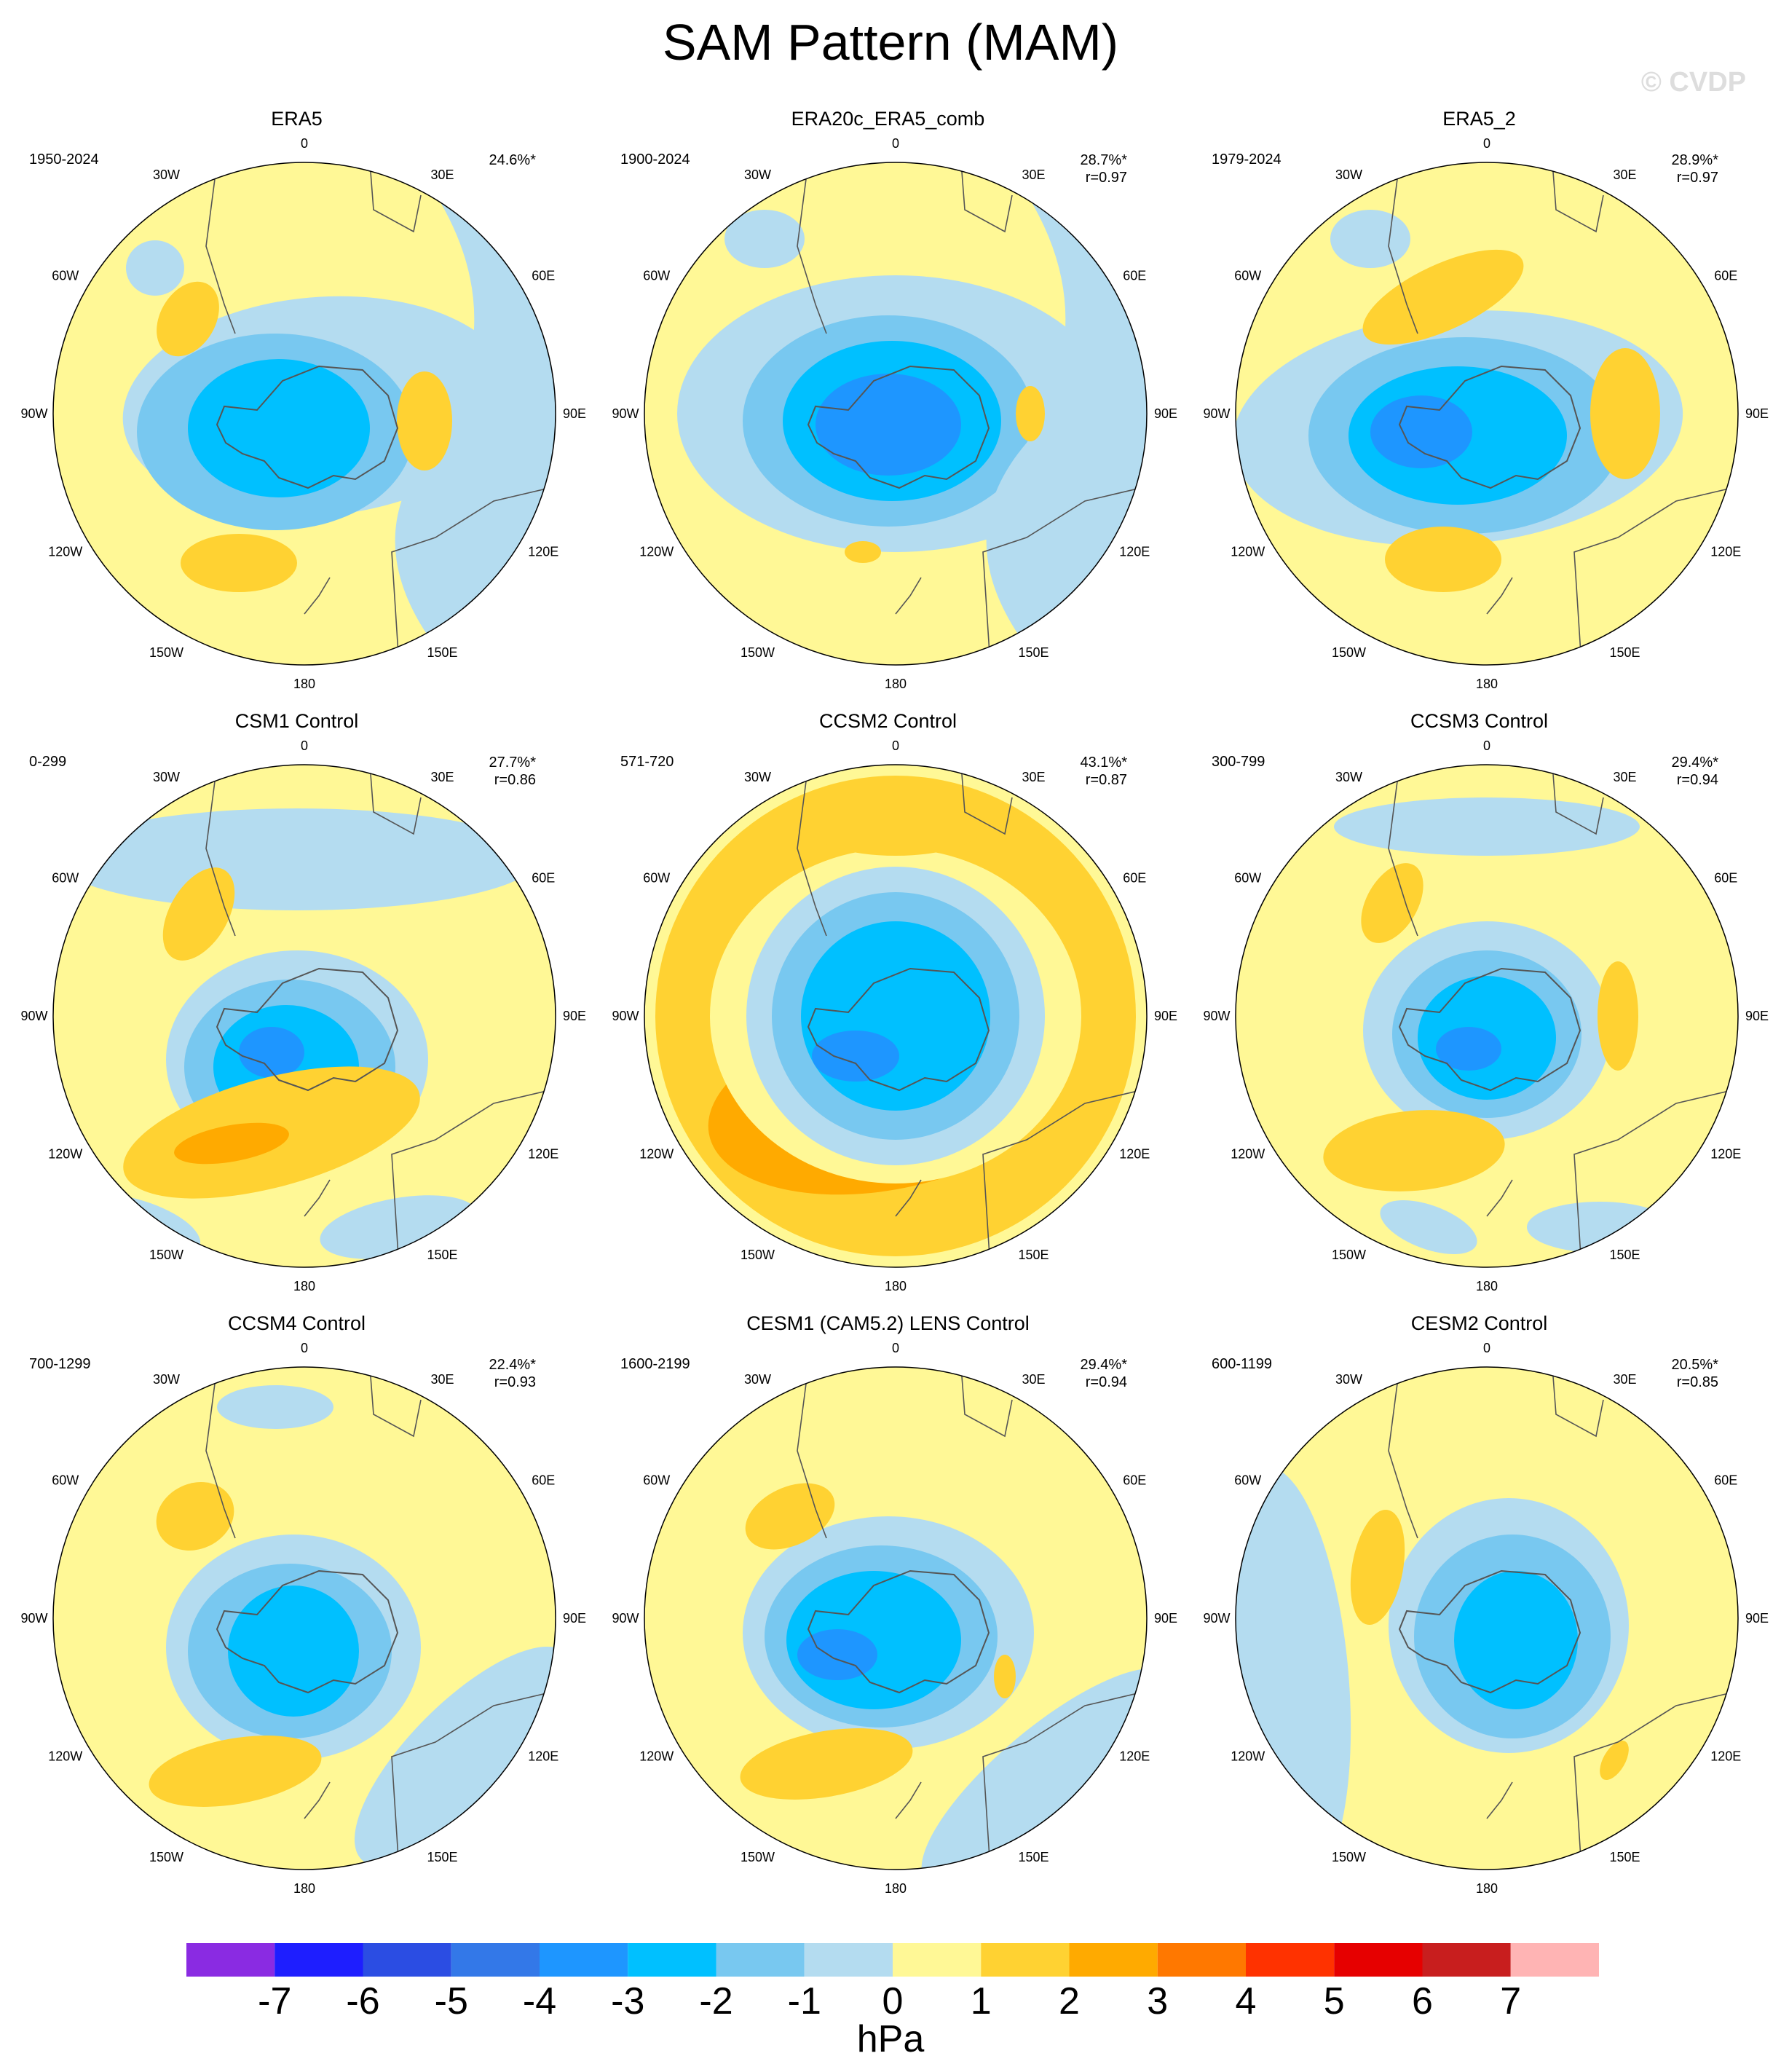  I want to click on watermark: © CVDP, so click(1693, 82).